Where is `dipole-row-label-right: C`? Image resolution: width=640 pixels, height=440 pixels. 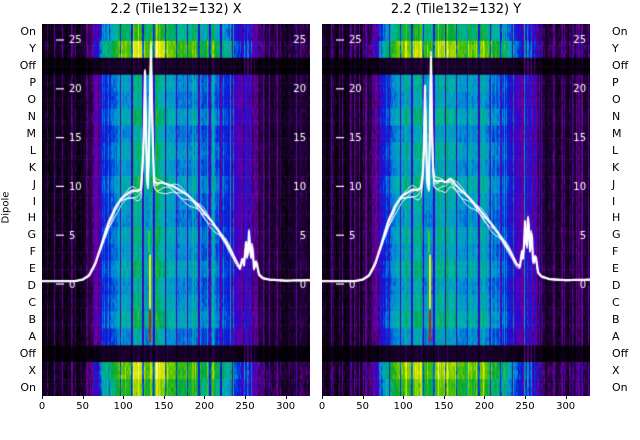
dipole-row-label-right: C is located at coordinates (616, 302).